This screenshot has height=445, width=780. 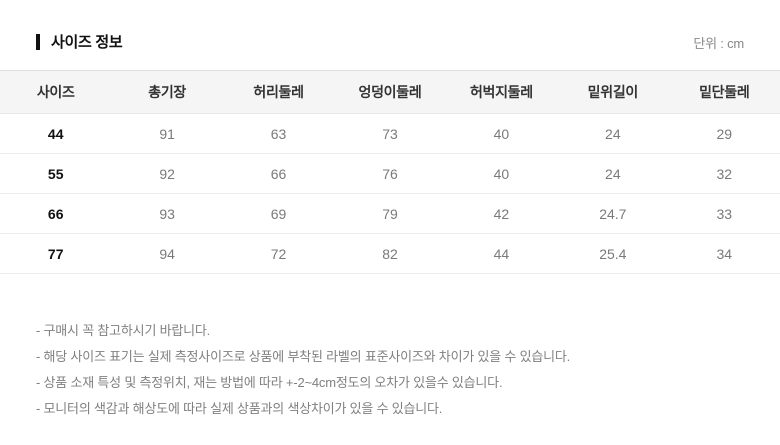 I want to click on col-header-size: 사이즈, so click(x=56, y=92).